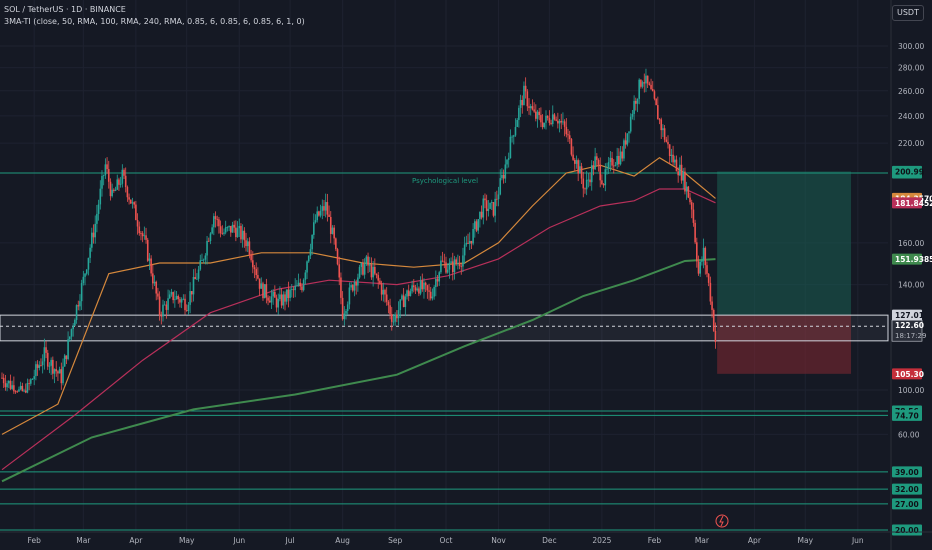  Describe the element at coordinates (784, 243) in the screenshot. I see `profit-zone` at that location.